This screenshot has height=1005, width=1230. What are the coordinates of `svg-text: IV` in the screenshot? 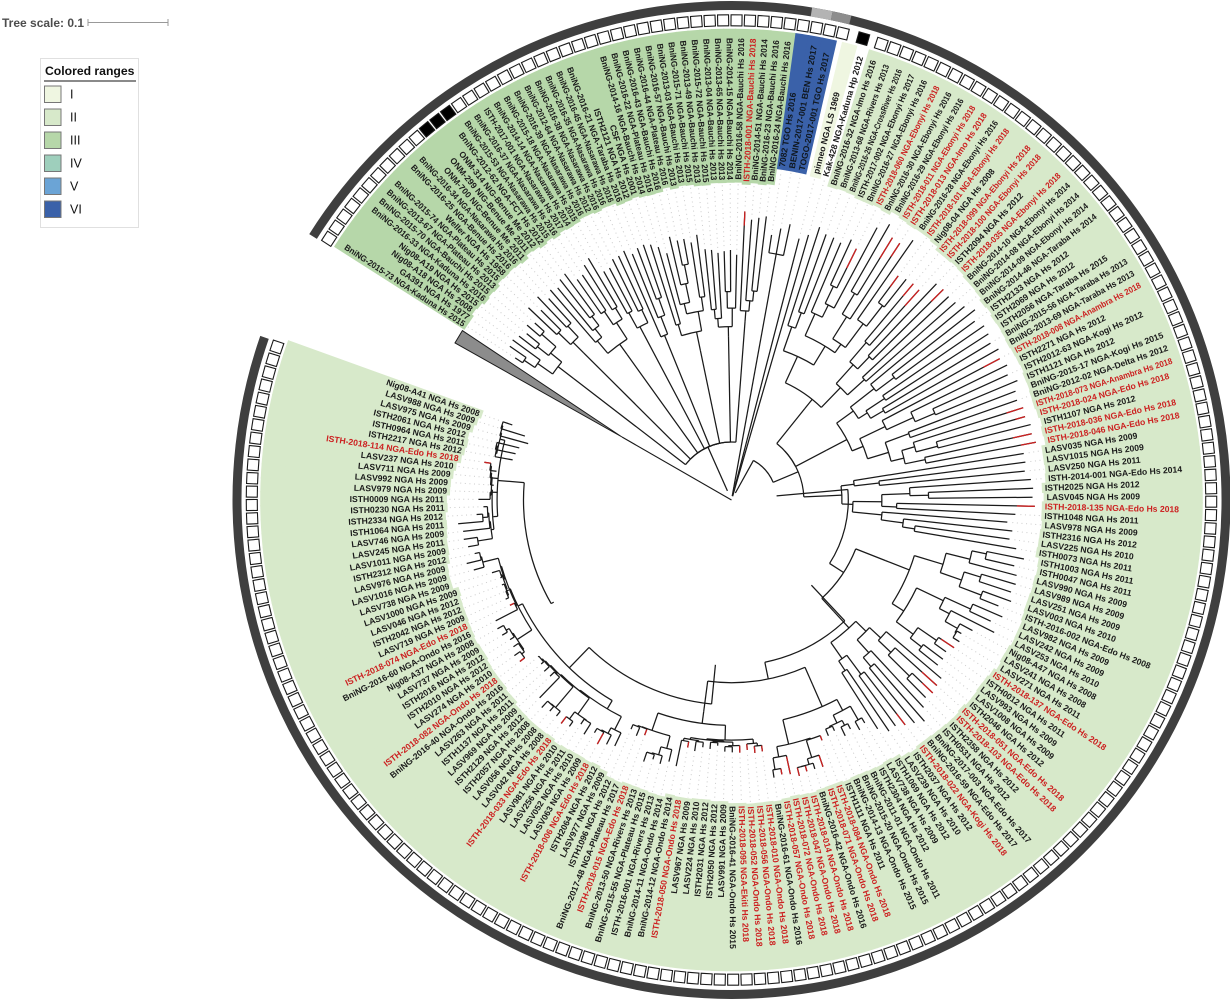 It's located at (76, 164).